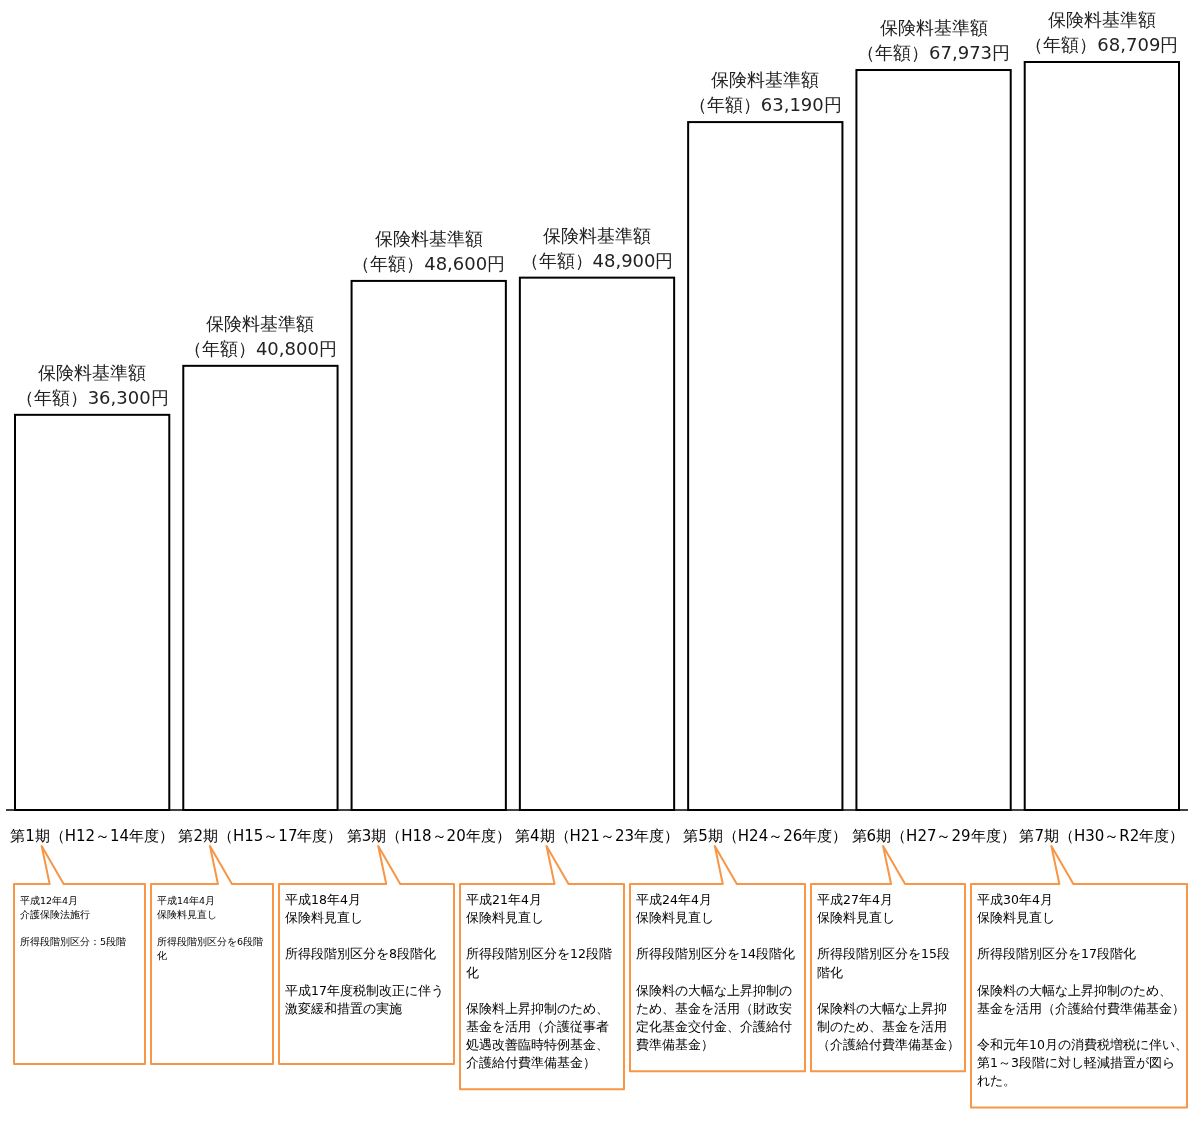 Image resolution: width=1190 pixels, height=1129 pixels. Describe the element at coordinates (1079, 977) in the screenshot. I see `callout: 平成30年4月 保険料見直し 所得段階別区分を17段階化 保険料の大幅な上昇抑制のため、基金を活用（介護給付費準備基金） 令和元年10月の消費税増税に伴い、第1～3段階に対し軽減措置が図られた。` at that location.